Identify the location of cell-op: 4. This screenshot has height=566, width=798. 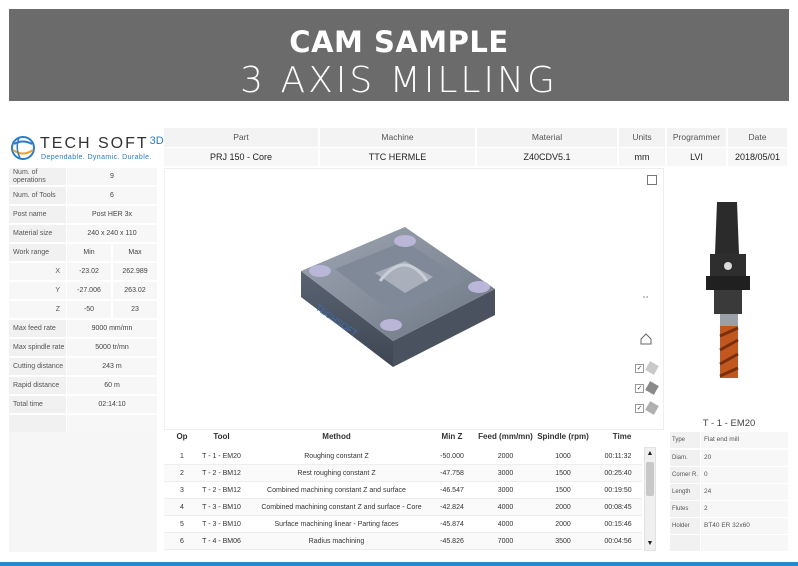
(182, 507).